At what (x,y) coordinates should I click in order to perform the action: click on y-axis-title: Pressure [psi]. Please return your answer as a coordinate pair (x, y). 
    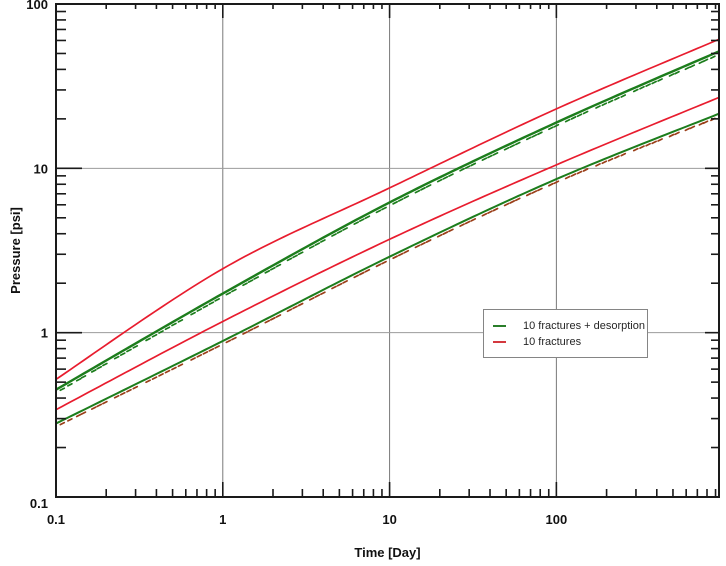
    Looking at the image, I should click on (15, 250).